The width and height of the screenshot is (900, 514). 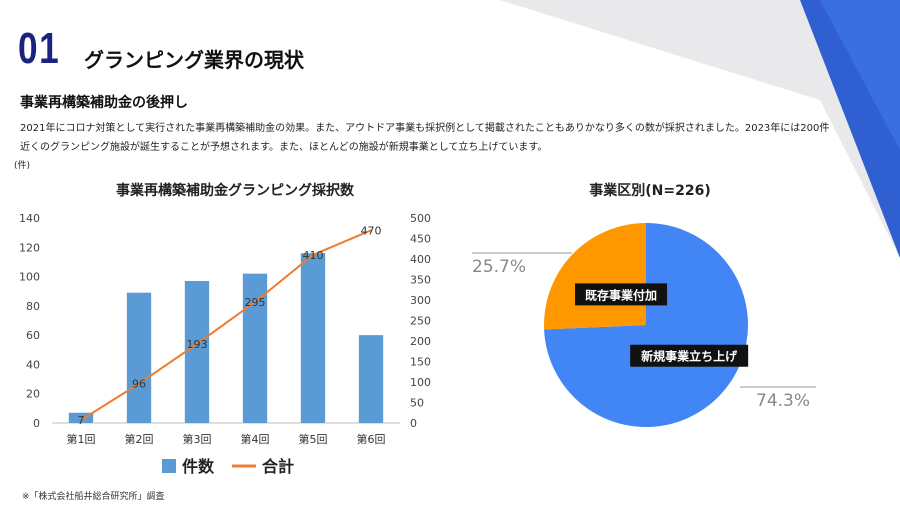 I want to click on pie-percent-label: 25.7%, so click(x=499, y=267).